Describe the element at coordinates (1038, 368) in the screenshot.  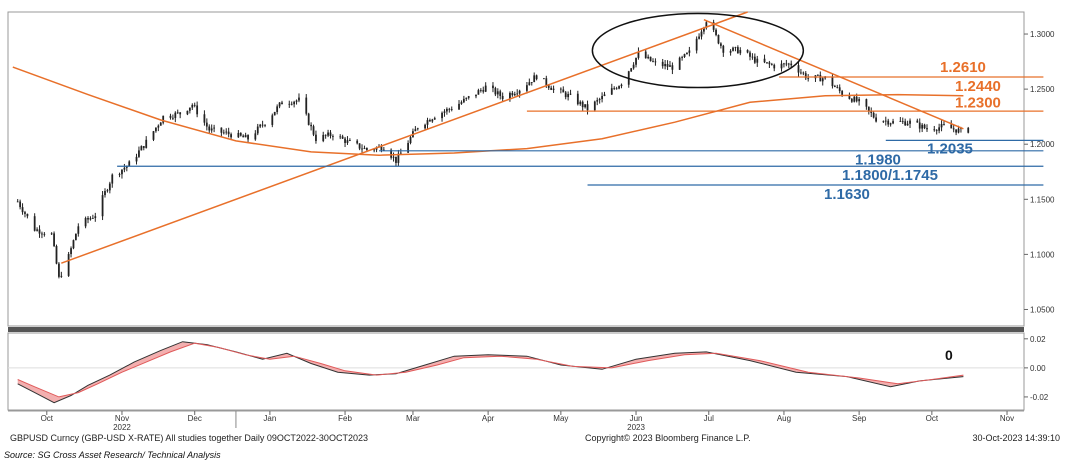
I see `osc-y-tick-label: 0.00` at that location.